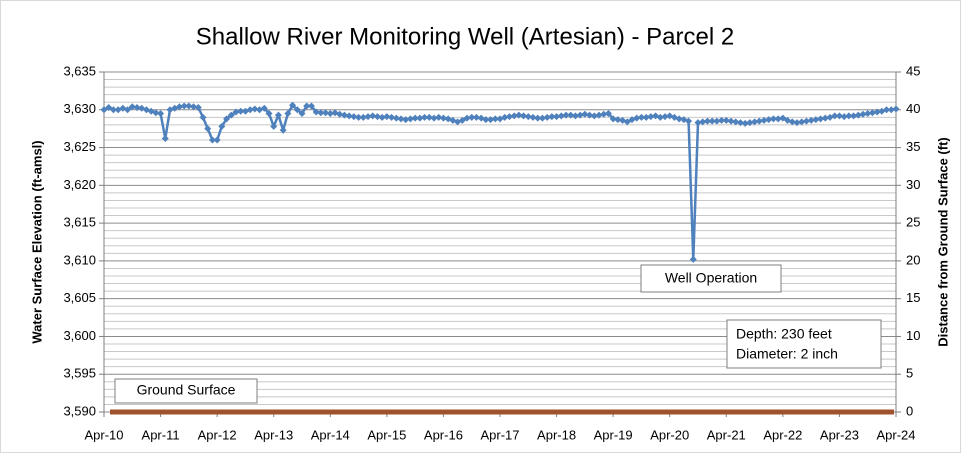  I want to click on x-tick-label: Apr-15, so click(386, 434).